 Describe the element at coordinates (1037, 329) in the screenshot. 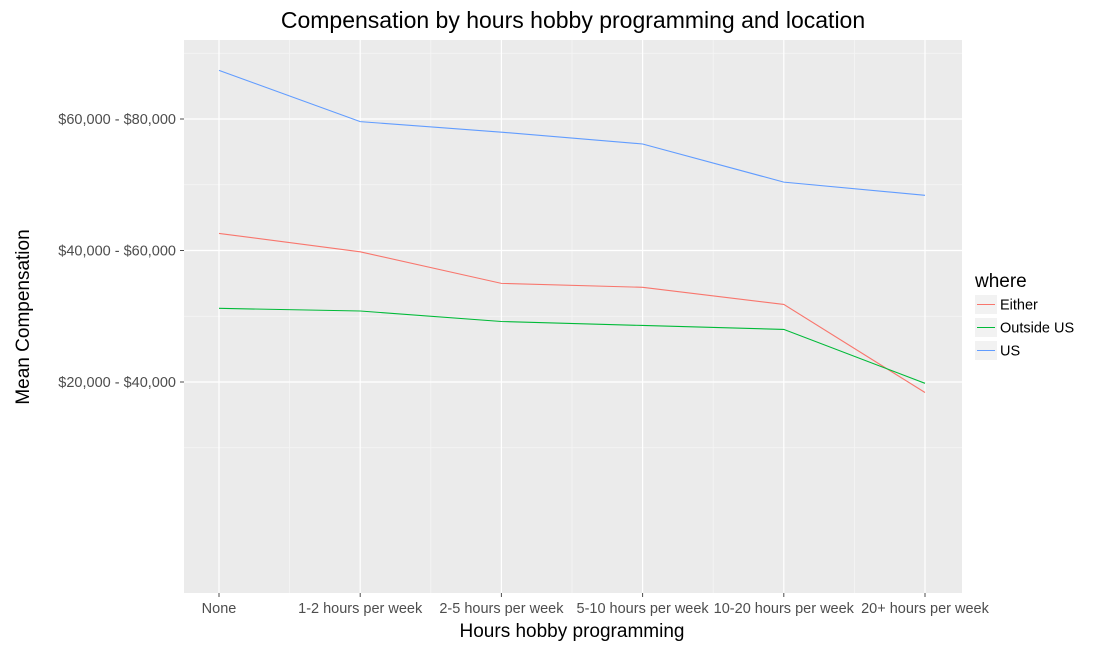

I see `legend-label-outside-us: Outside US` at that location.